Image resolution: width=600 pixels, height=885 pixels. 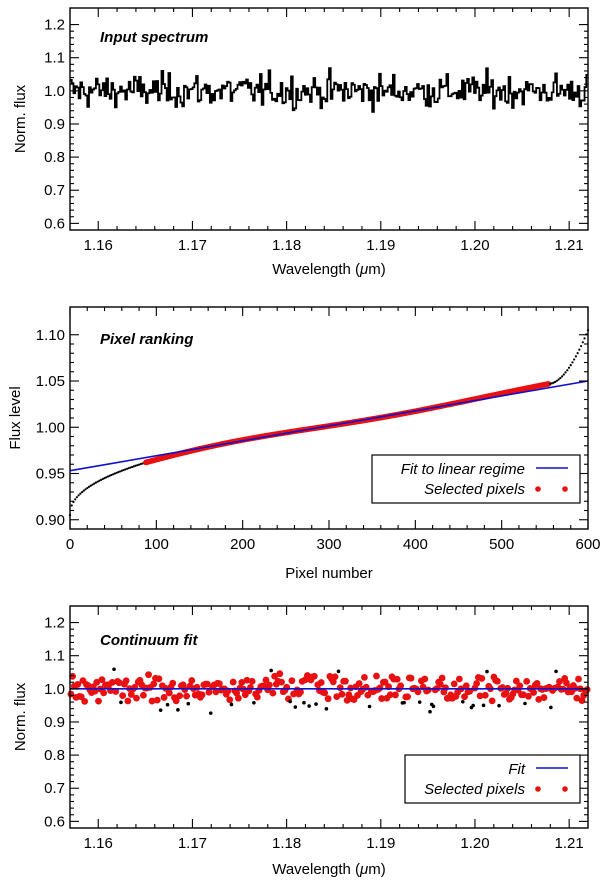 I want to click on x-tick-label: 500, so click(x=501, y=544).